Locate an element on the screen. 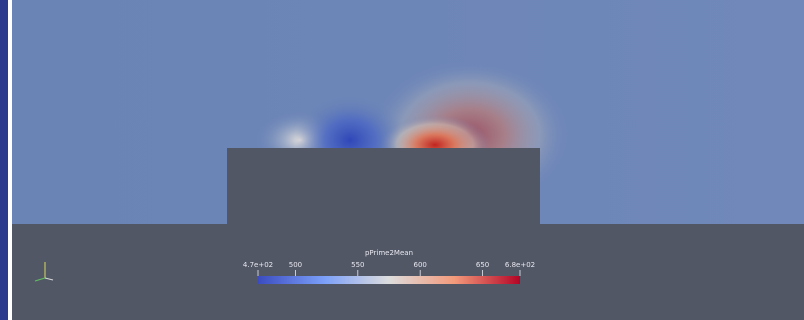 The image size is (804, 320). colorbar-title: pPrime2Mean is located at coordinates (389, 253).